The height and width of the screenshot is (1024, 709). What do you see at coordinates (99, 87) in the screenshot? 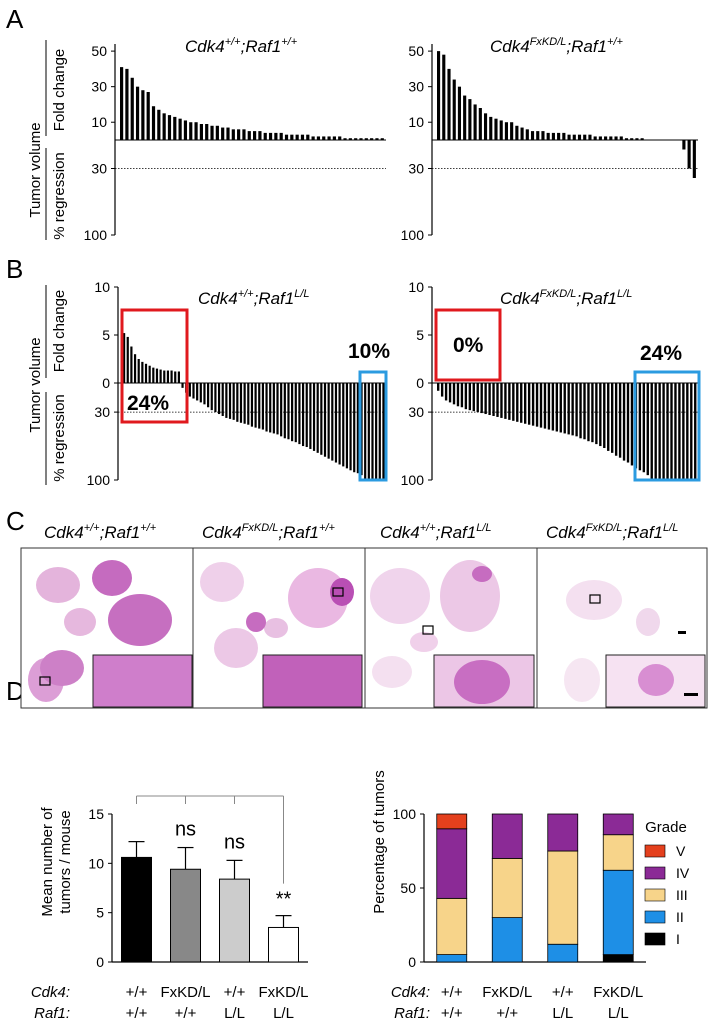
I see `tick-label-fold: 30` at bounding box center [99, 87].